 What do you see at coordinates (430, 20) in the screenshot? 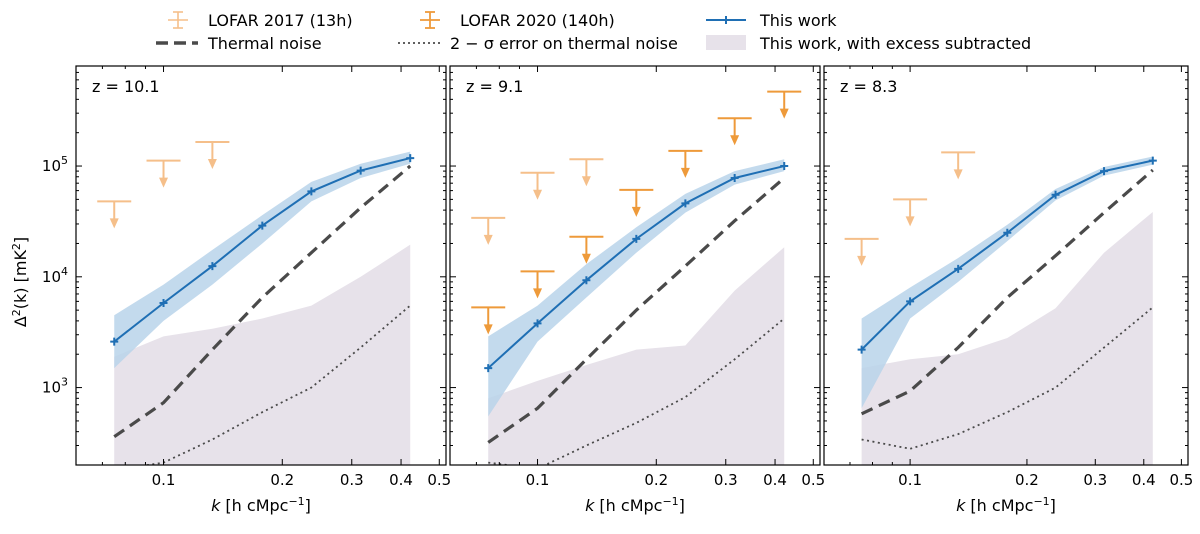
I see `legend-lofar2020-marker` at bounding box center [430, 20].